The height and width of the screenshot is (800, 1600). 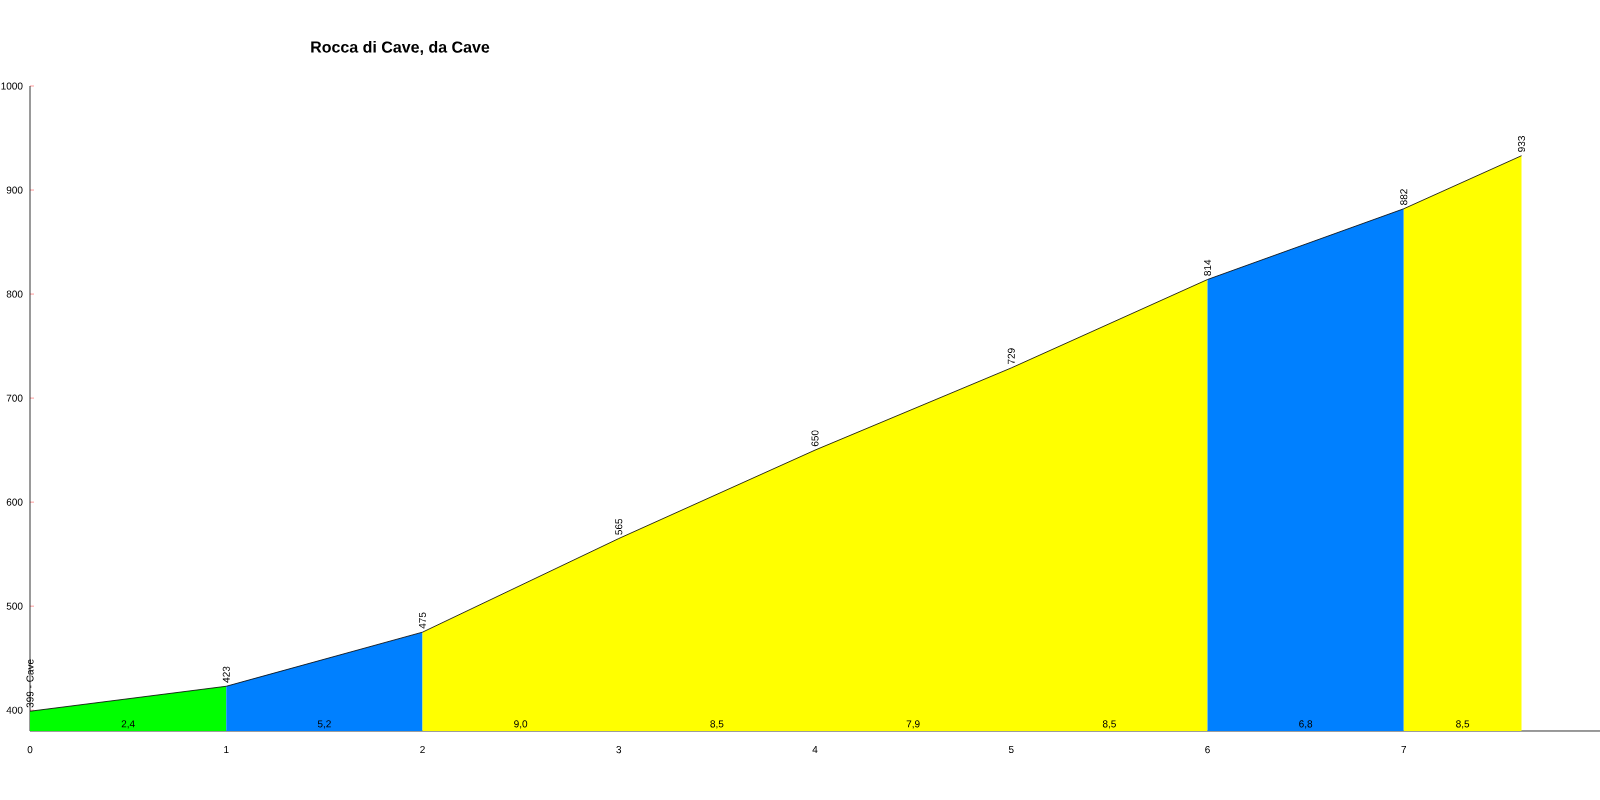 I want to click on annotation: 6,8, so click(x=1306, y=724).